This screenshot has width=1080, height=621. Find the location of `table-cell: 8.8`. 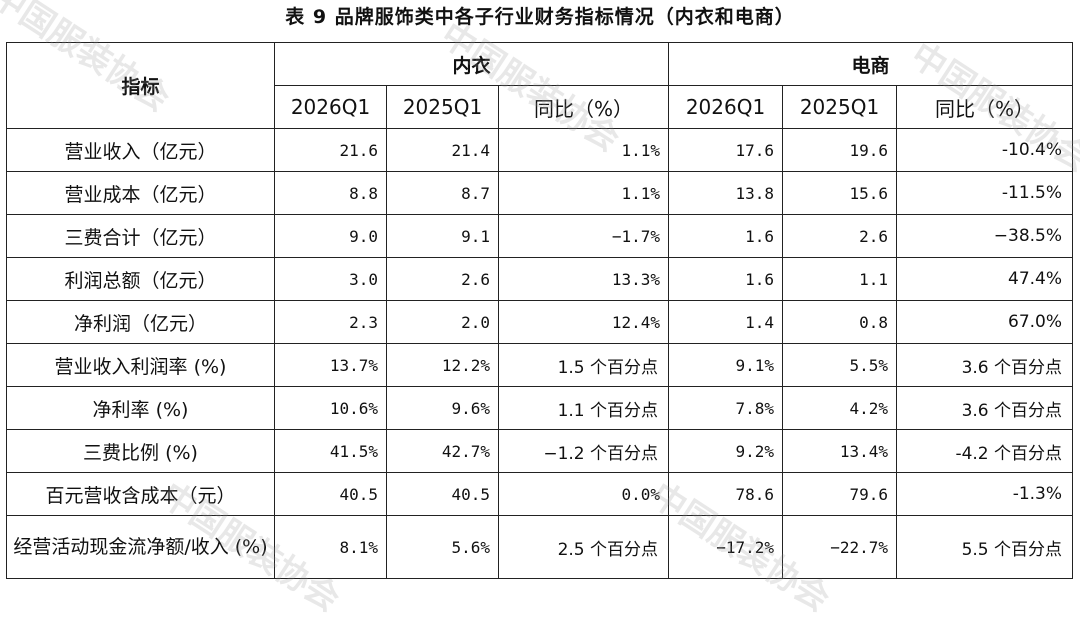

table-cell: 8.8 is located at coordinates (330, 193).